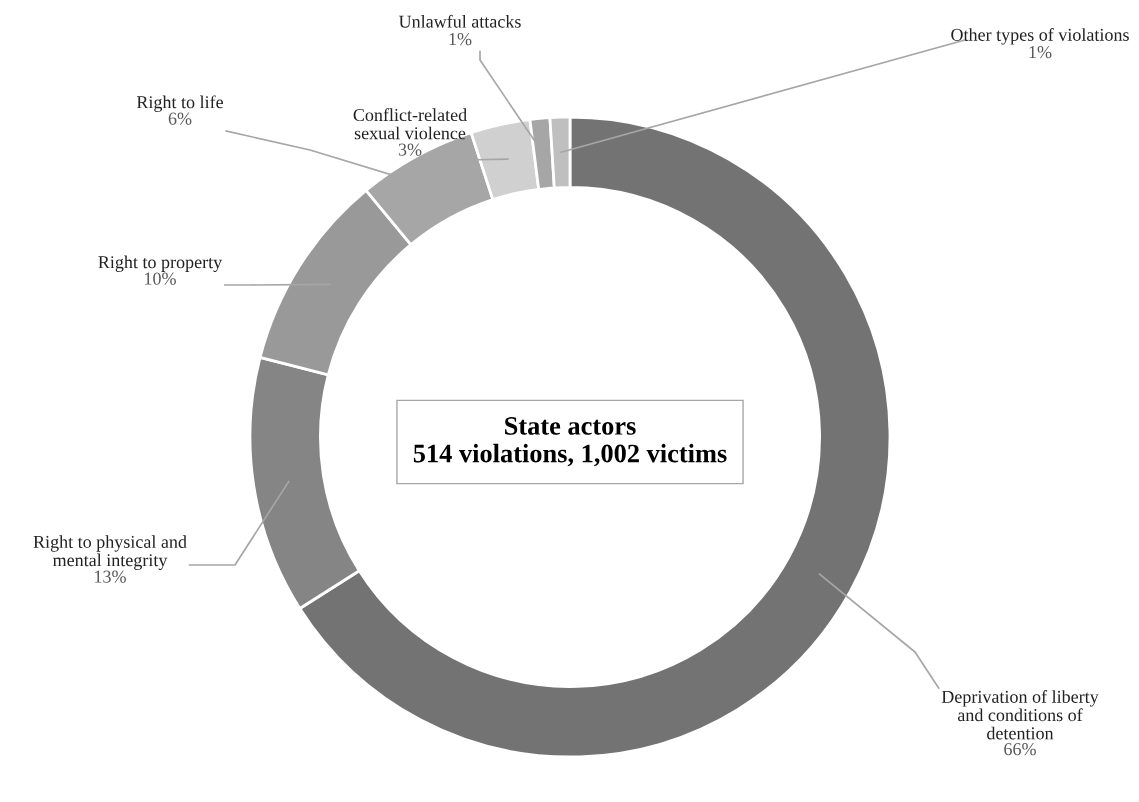 This screenshot has width=1139, height=802. I want to click on data-label: 10%, so click(160, 278).